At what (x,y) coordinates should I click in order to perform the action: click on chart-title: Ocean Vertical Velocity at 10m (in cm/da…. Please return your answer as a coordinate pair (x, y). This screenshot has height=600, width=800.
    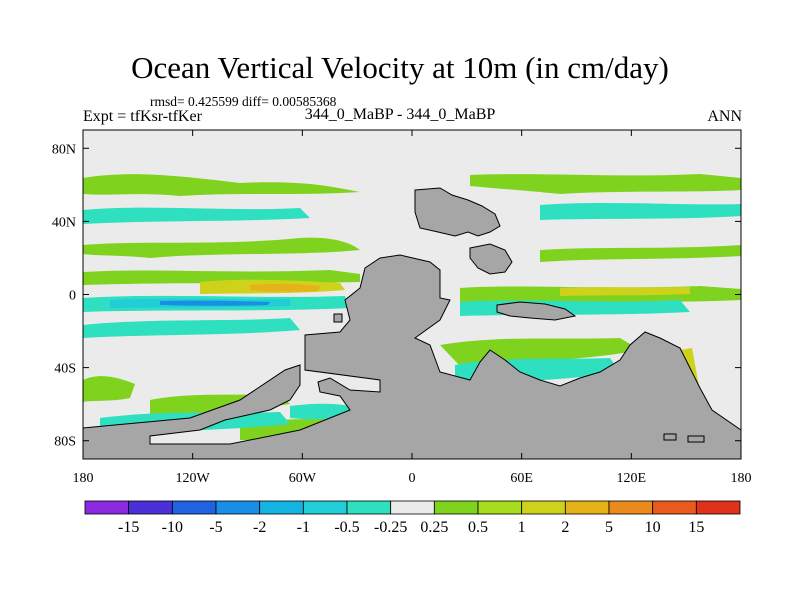
    Looking at the image, I should click on (400, 67).